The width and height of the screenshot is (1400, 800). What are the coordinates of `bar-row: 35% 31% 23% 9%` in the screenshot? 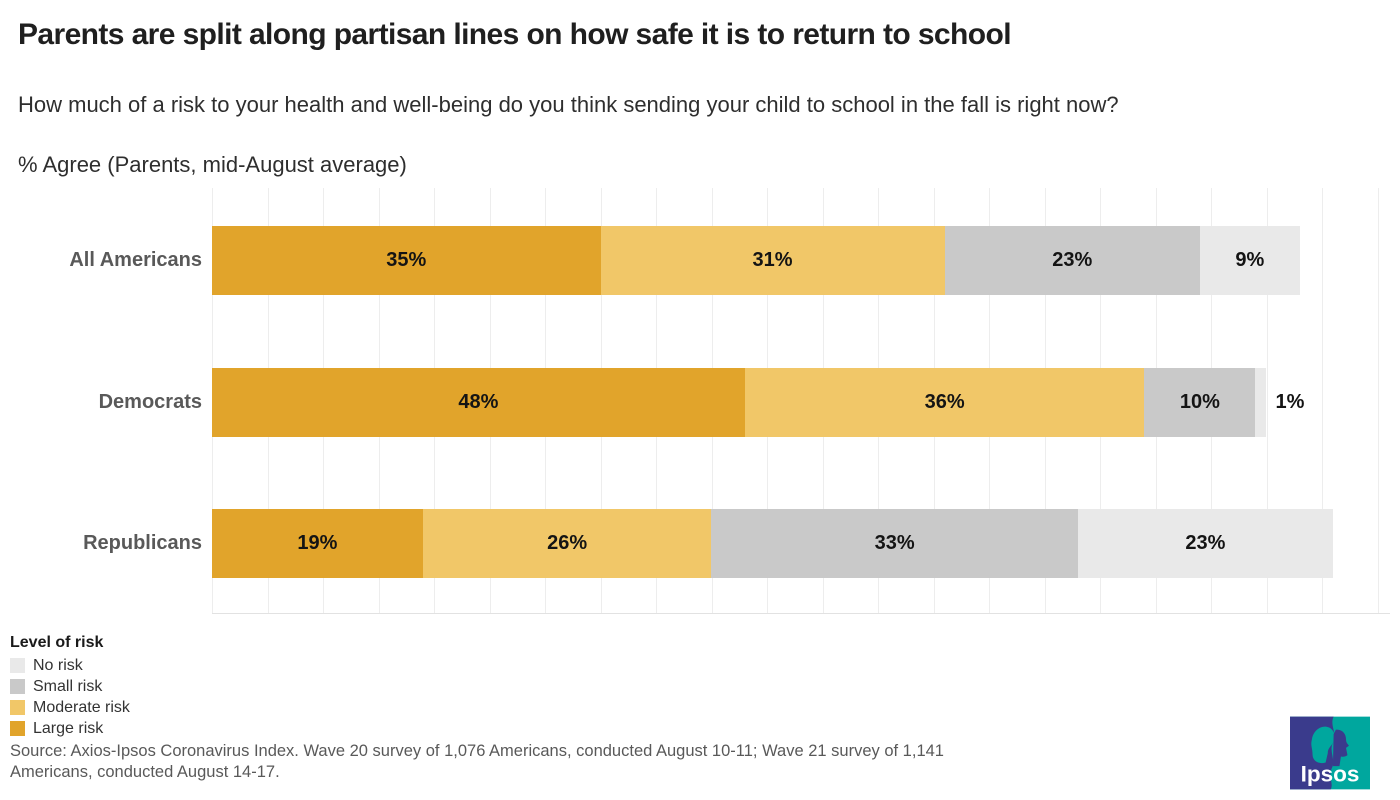 It's located at (756, 260).